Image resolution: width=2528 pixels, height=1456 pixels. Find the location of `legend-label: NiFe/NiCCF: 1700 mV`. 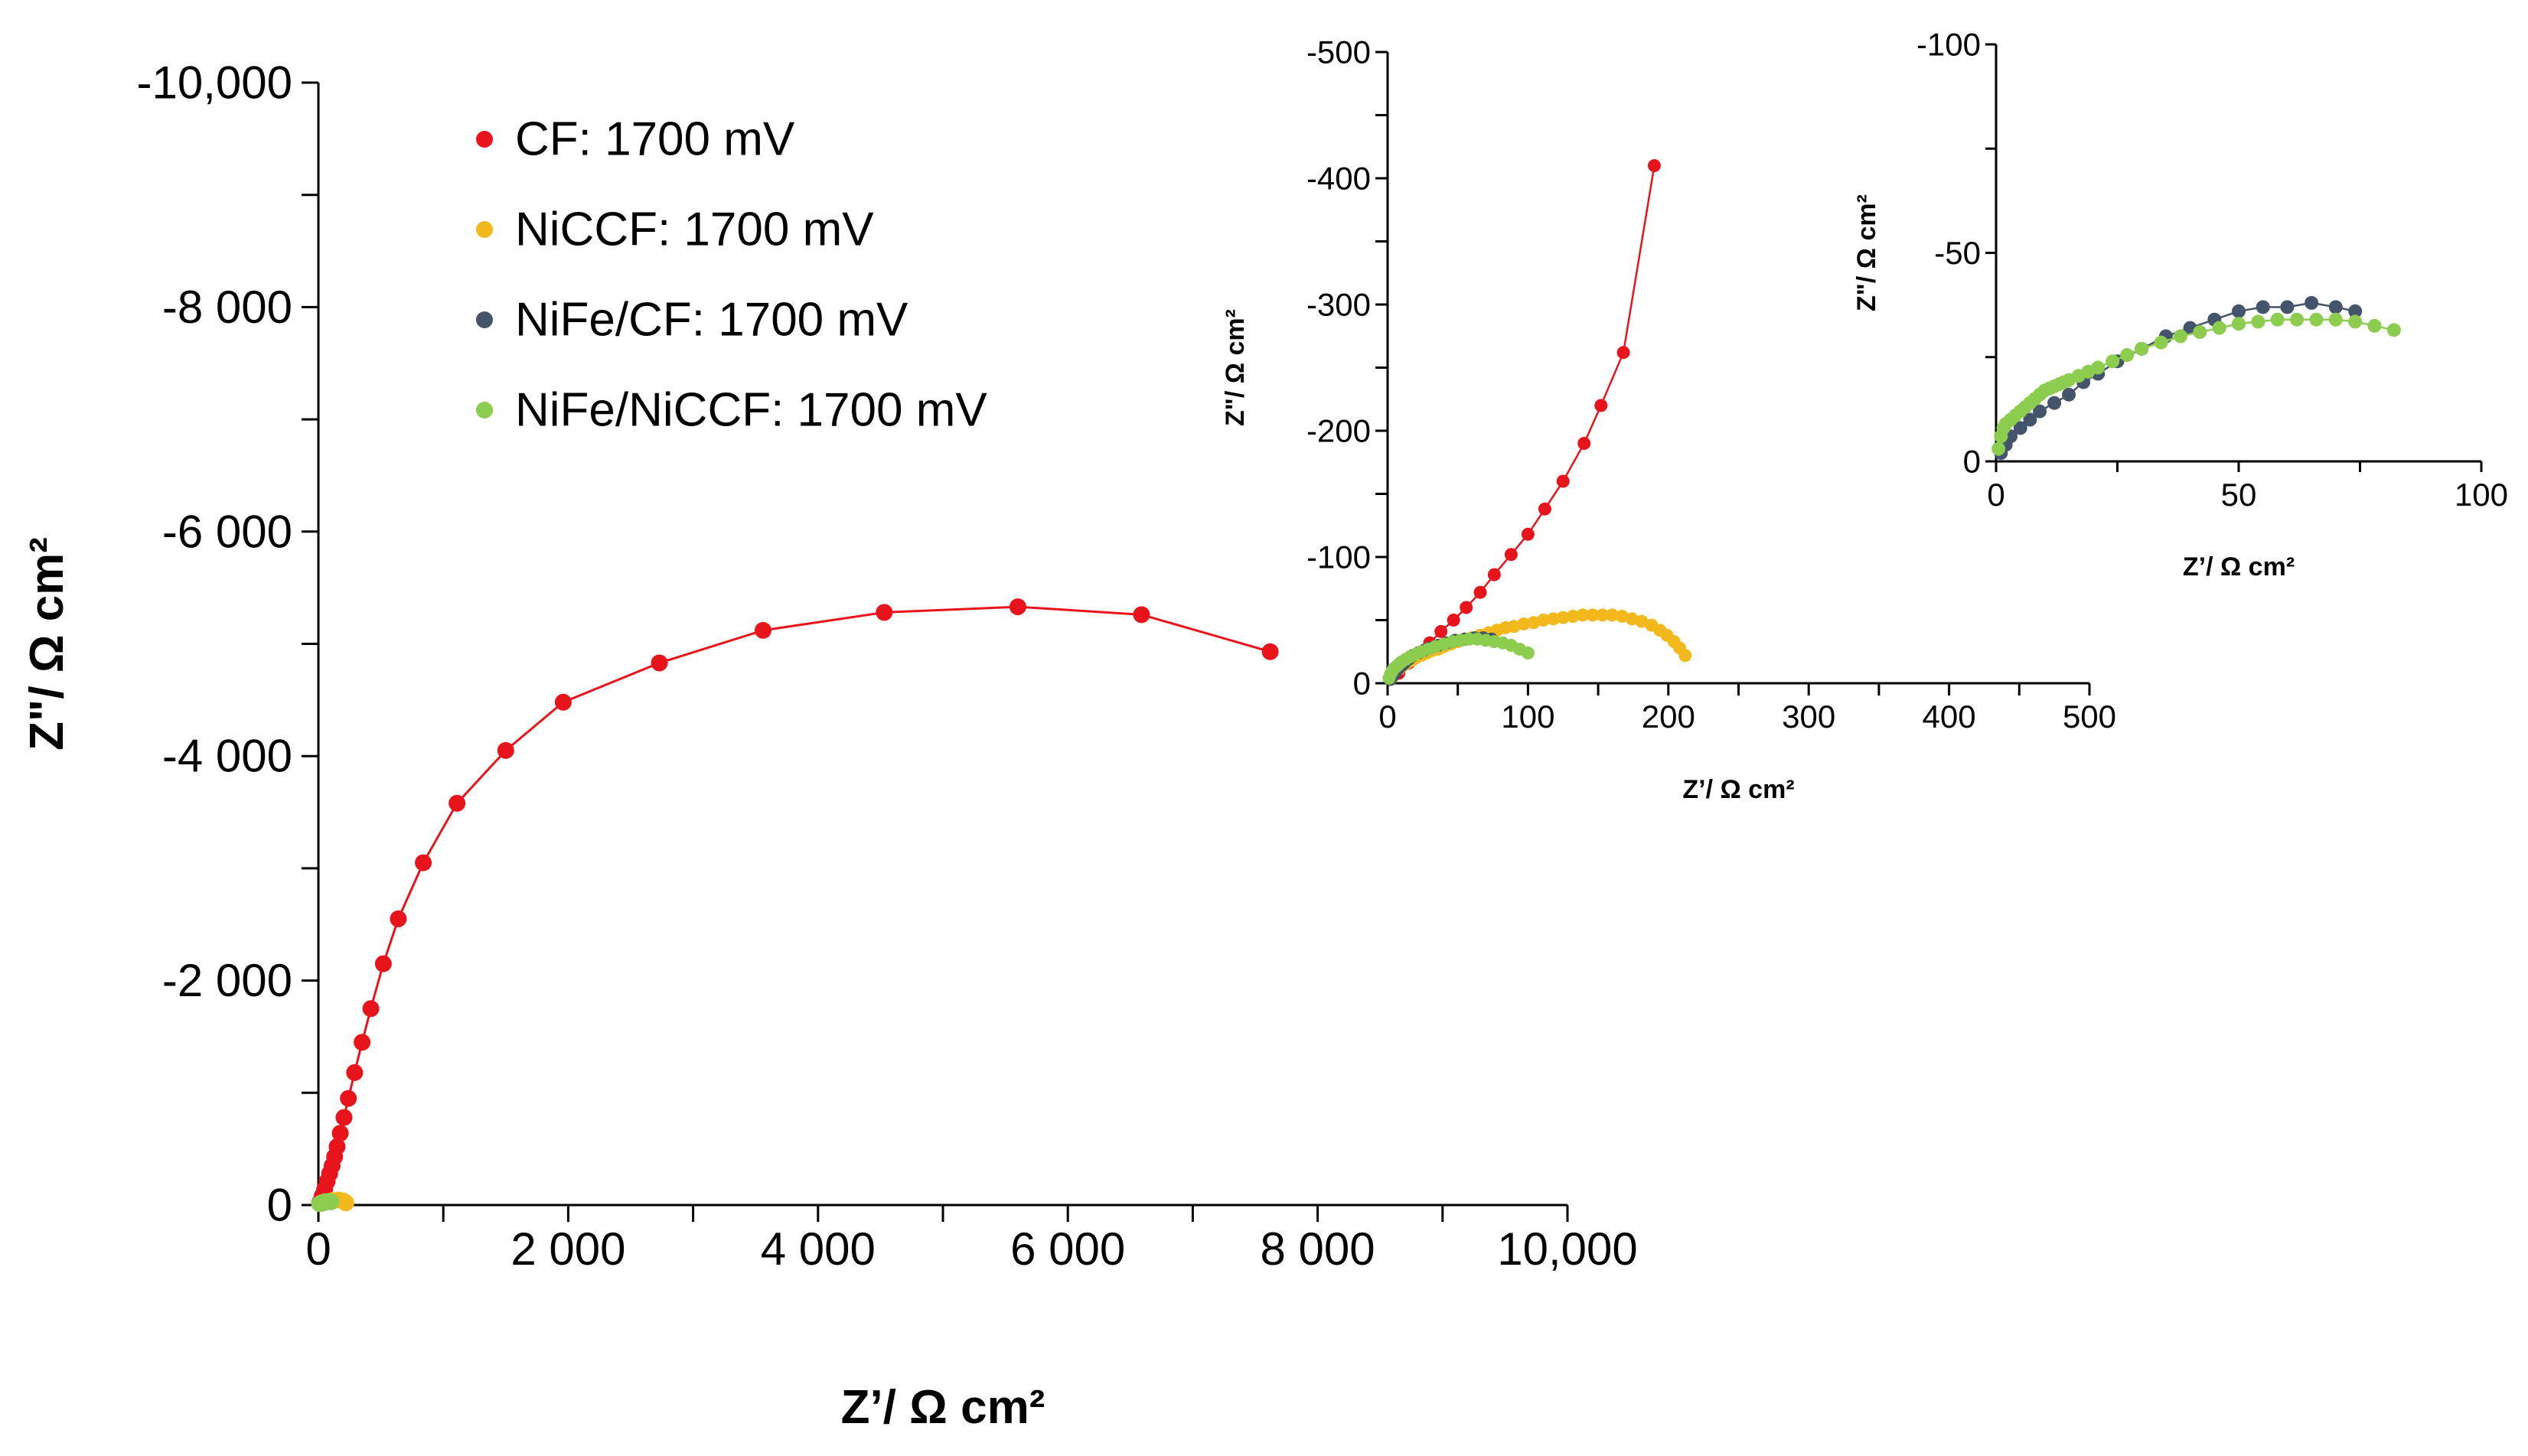

legend-label: NiFe/NiCCF: 1700 mV is located at coordinates (751, 410).